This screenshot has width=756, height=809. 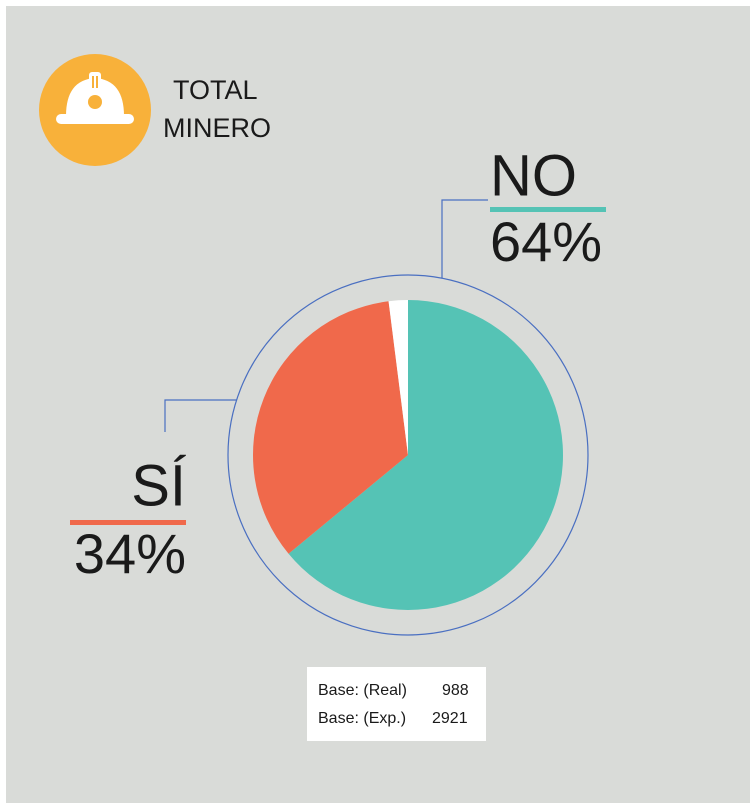 What do you see at coordinates (130, 553) in the screenshot?
I see `slice-value-label: 34%` at bounding box center [130, 553].